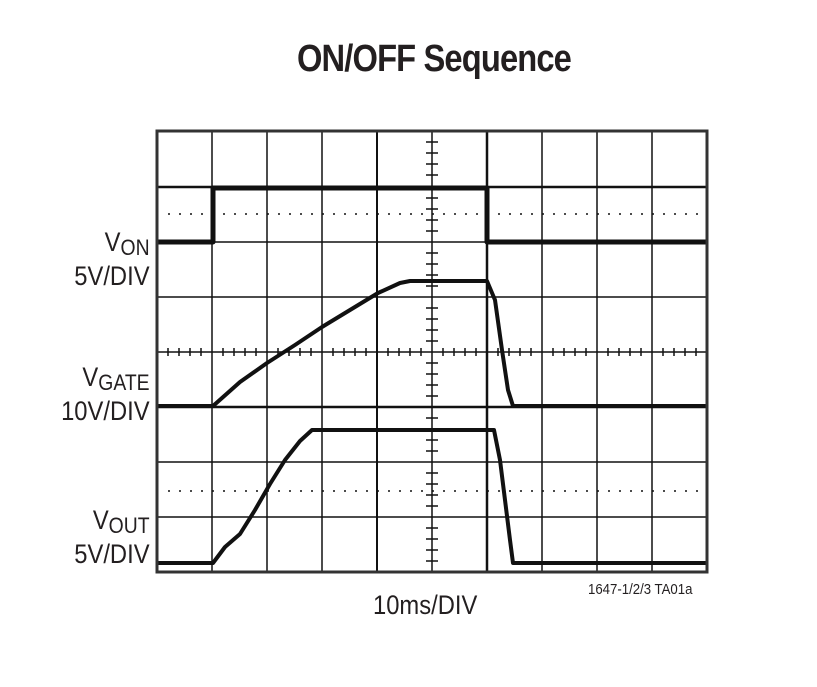  Describe the element at coordinates (113, 242) in the screenshot. I see `von-label-name: V` at that location.